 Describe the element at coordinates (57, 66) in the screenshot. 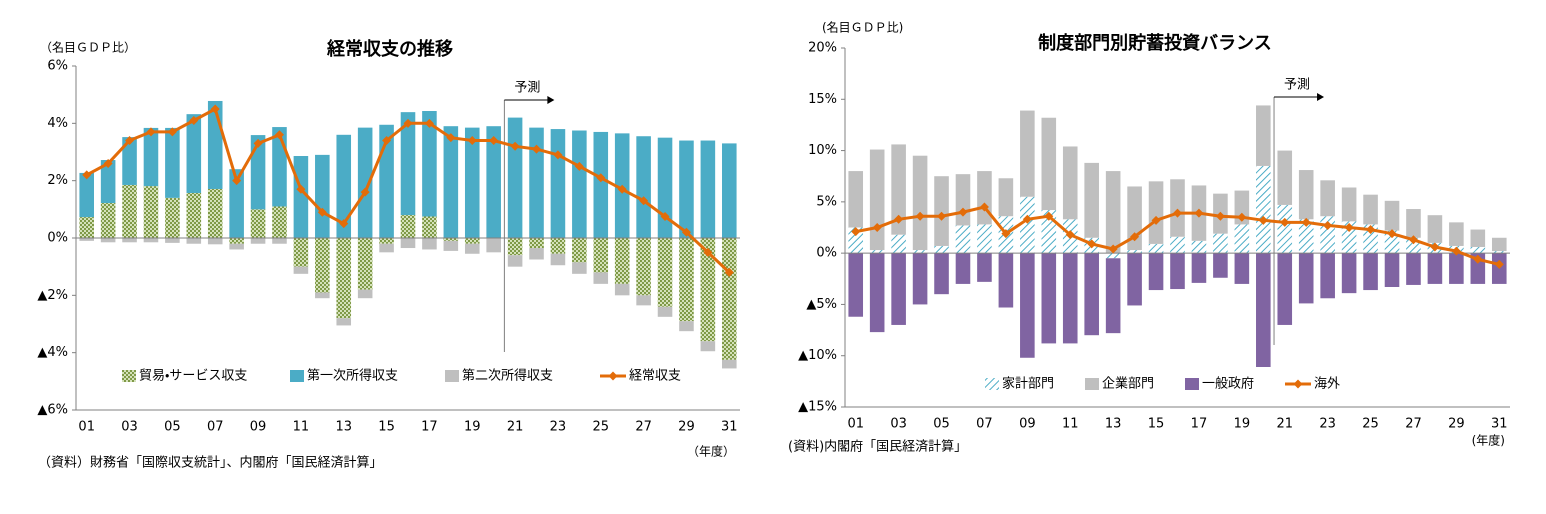

I see `y-tick-label: 6%` at that location.